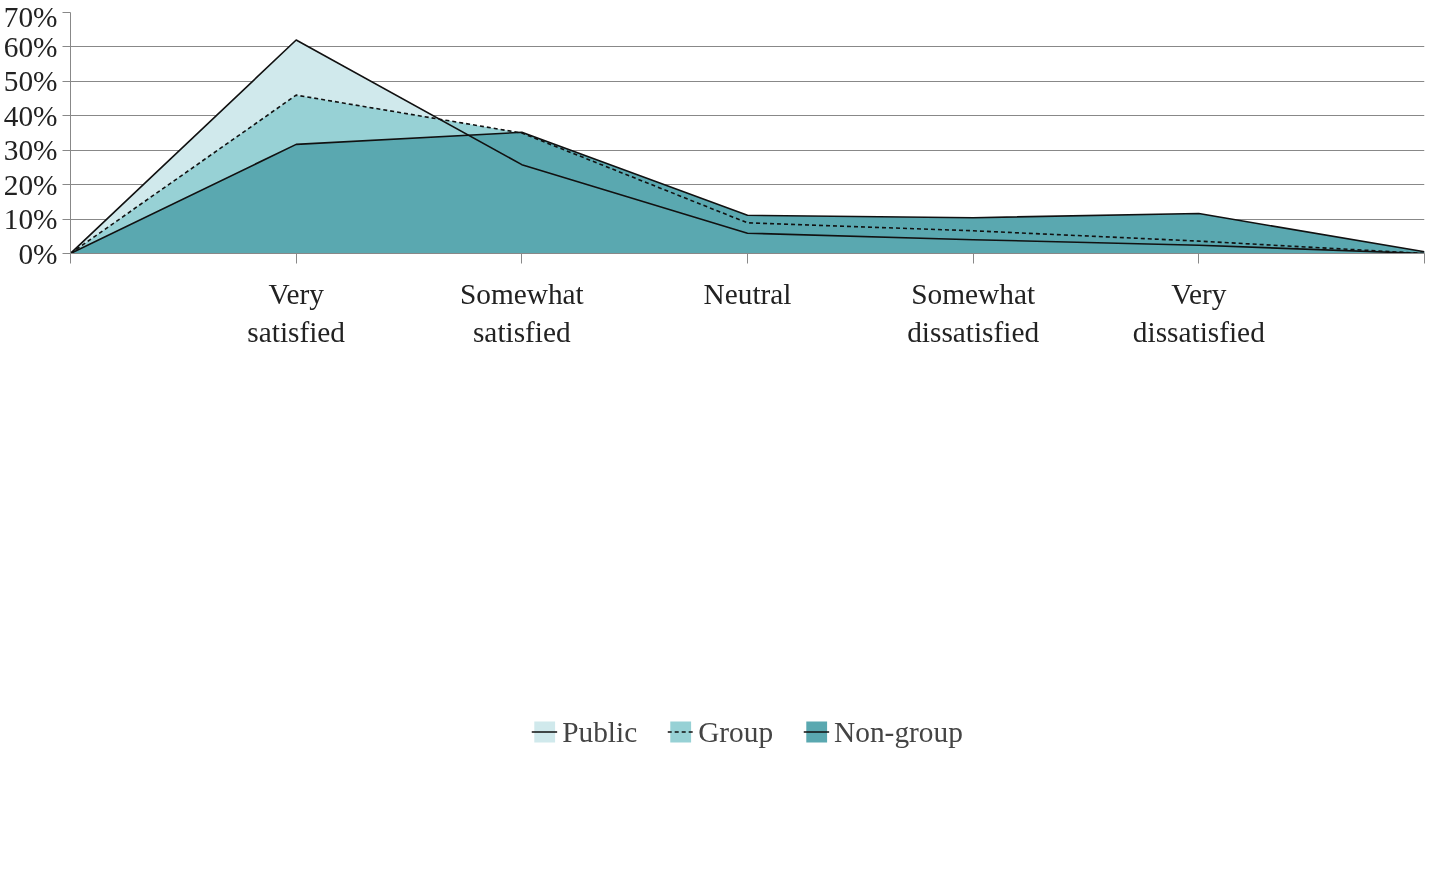  Describe the element at coordinates (30, 46) in the screenshot. I see `y-tick-label: 60%` at that location.